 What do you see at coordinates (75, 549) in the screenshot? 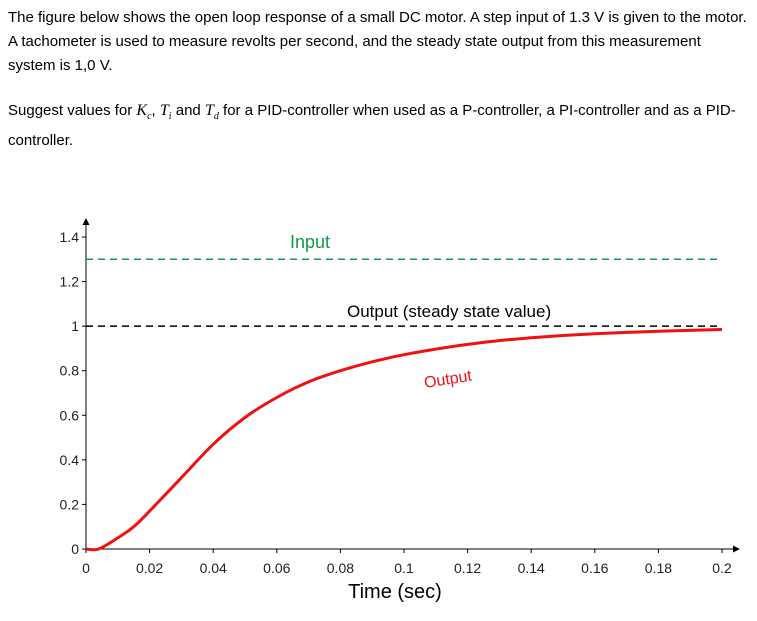
I see `y-tick-label: 0` at bounding box center [75, 549].